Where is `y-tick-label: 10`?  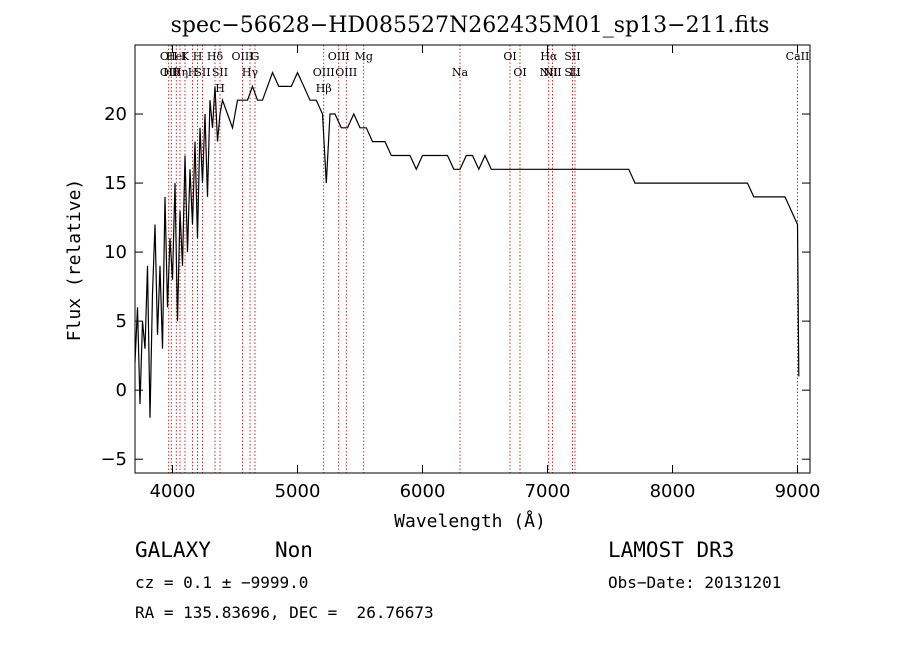 y-tick-label: 10 is located at coordinates (115, 252).